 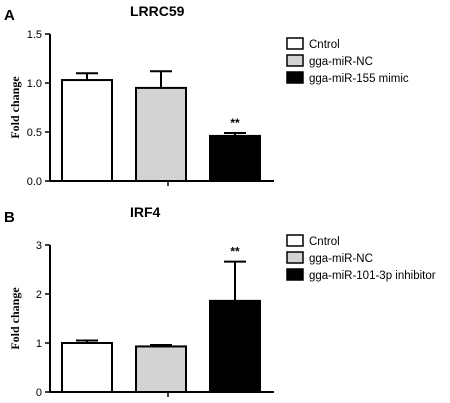 I want to click on legend-label: gga-miR-155 mimic, so click(x=359, y=79).